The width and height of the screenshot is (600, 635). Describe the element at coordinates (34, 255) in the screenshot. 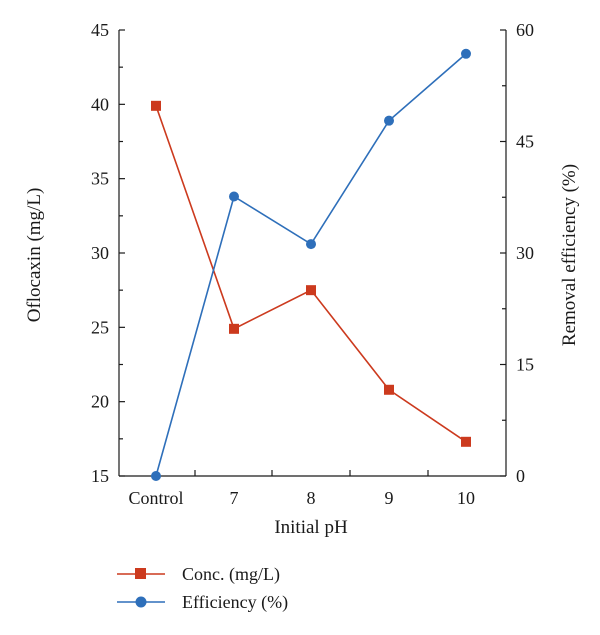

I see `y-axis-left-title: Oflocaxin (mg/L)` at that location.